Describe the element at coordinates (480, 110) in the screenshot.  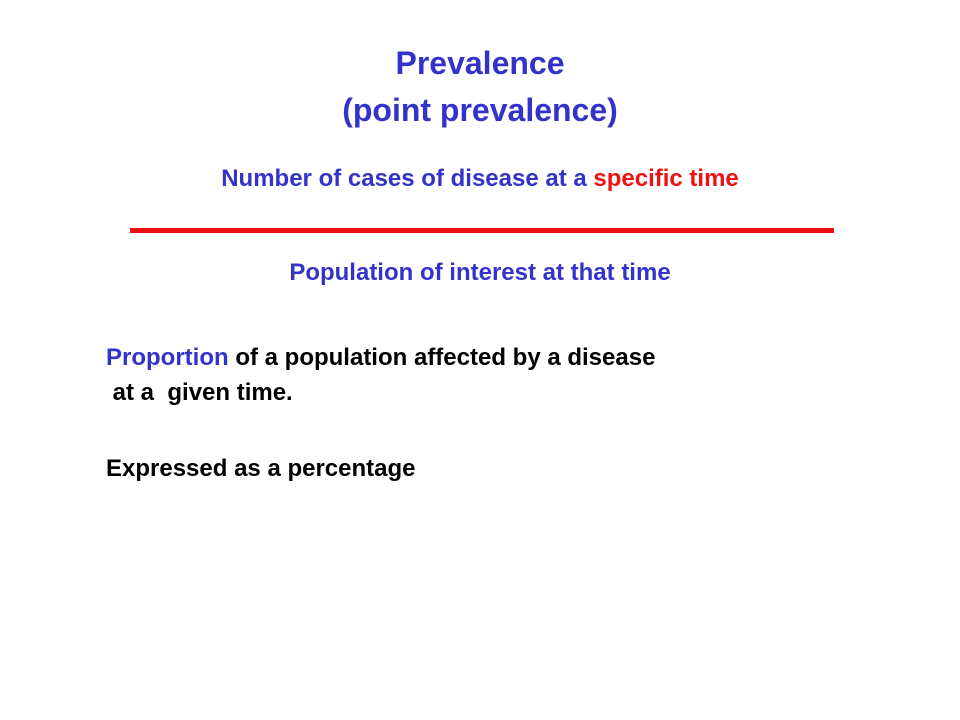
I see `slide-subtitle: (point prevalence)` at that location.